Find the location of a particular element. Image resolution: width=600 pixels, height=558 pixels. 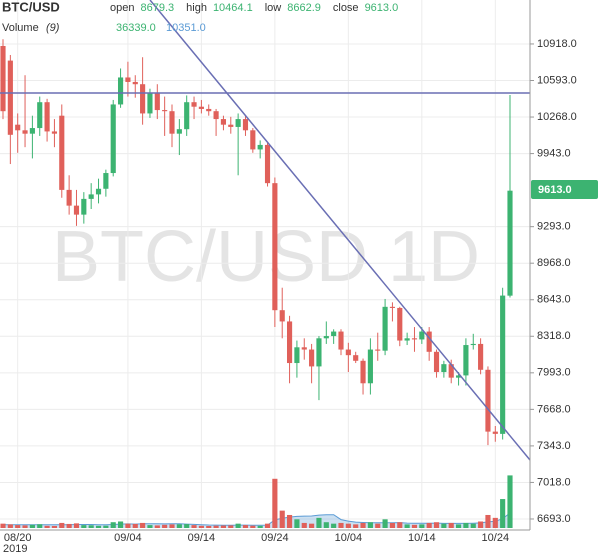

field-name: low is located at coordinates (273, 8).